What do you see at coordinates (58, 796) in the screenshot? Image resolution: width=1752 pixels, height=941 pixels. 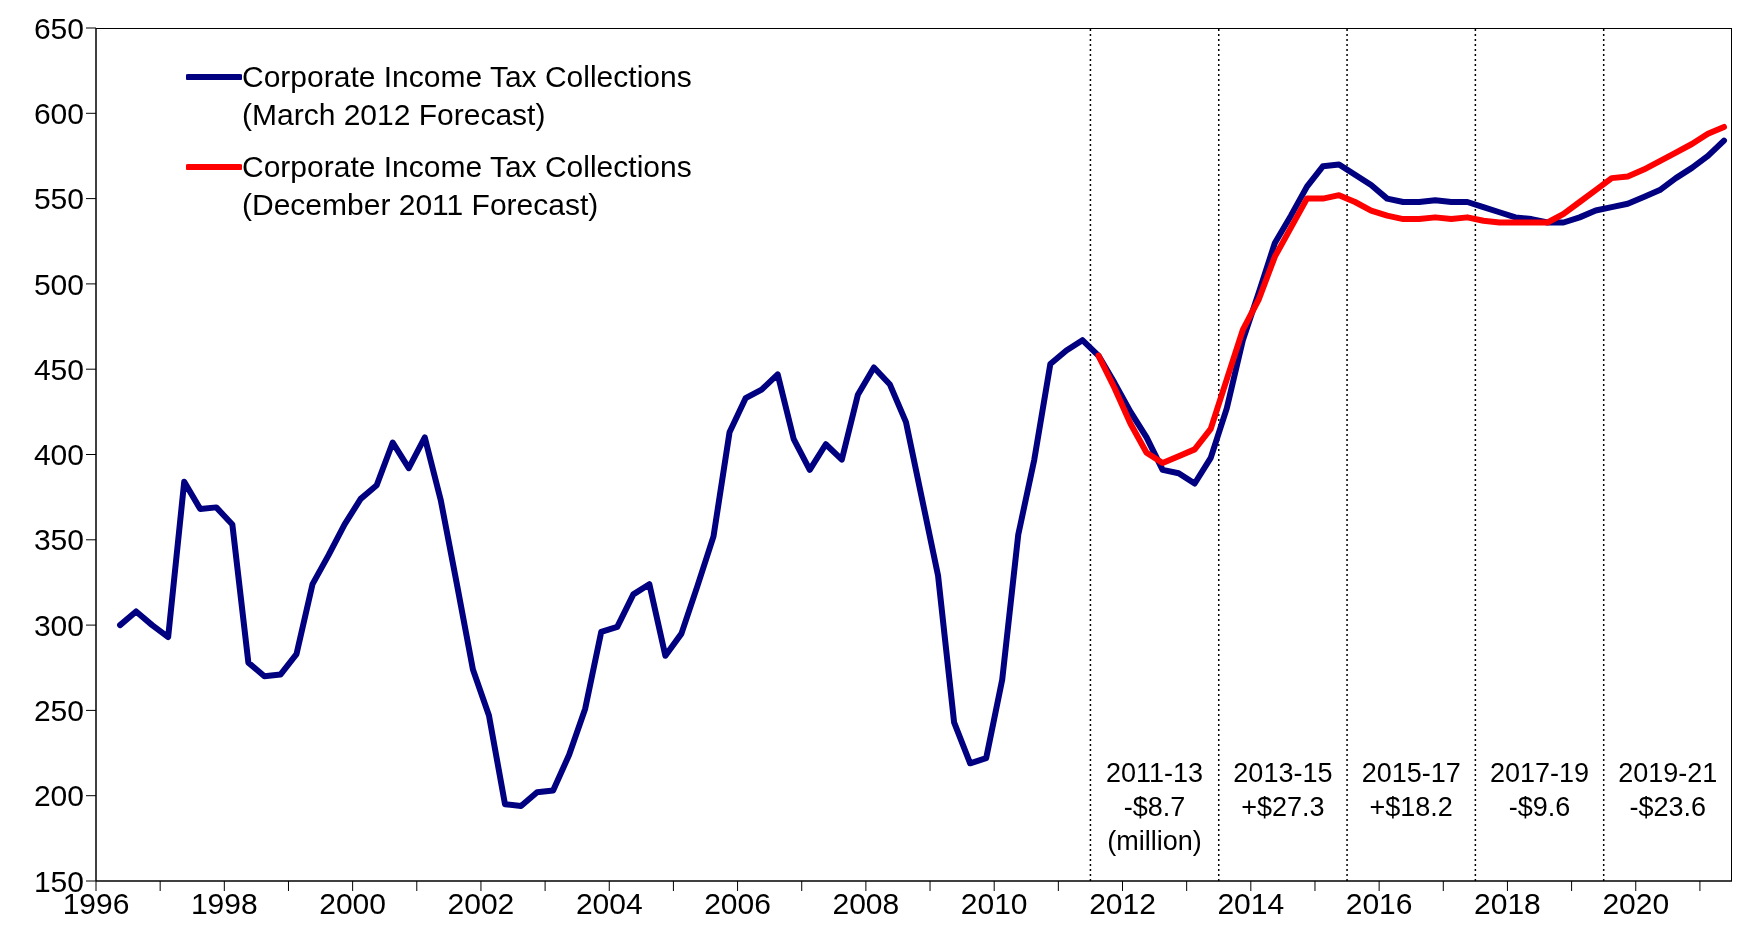 I see `y-tick-label: 200` at bounding box center [58, 796].